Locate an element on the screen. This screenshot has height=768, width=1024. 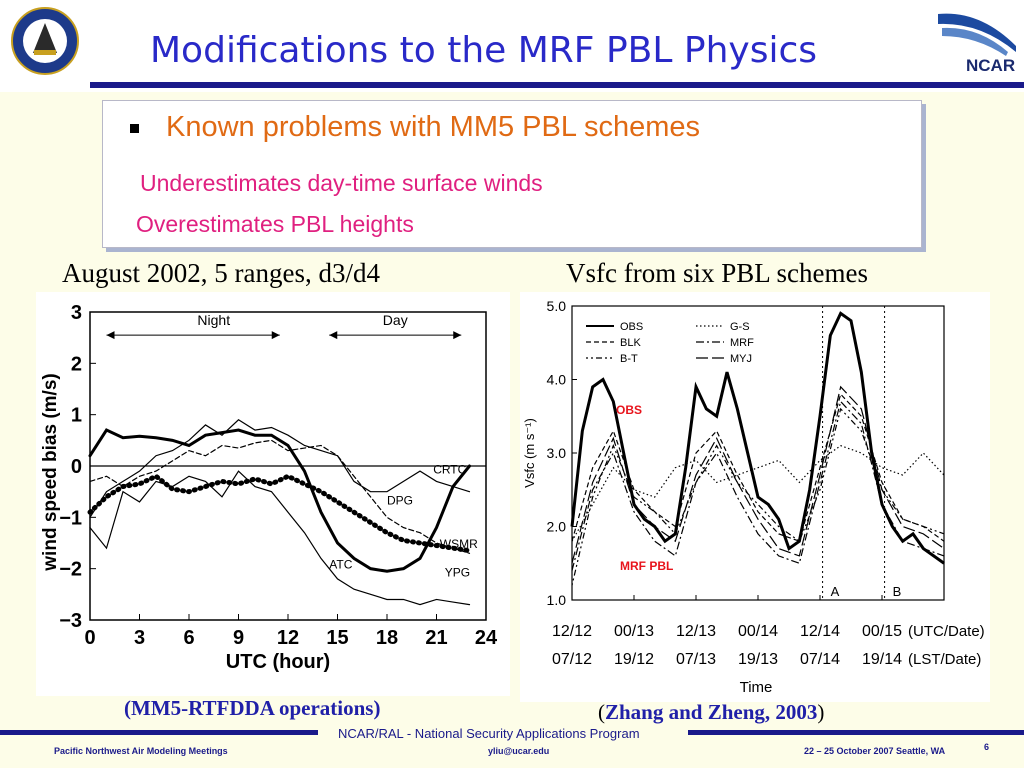
series-line-ypg is located at coordinates (280, 538).